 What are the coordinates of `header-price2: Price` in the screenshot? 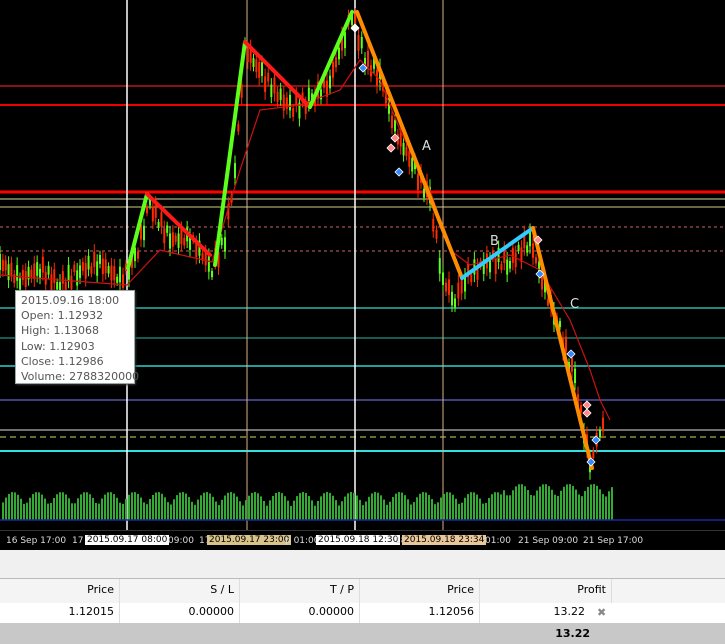 It's located at (420, 591).